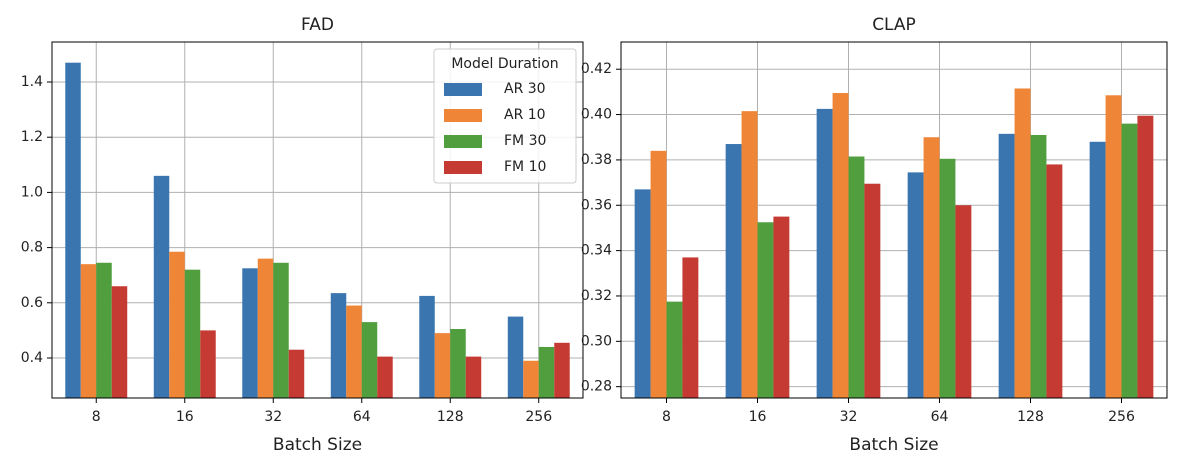 This screenshot has width=1200, height=465. What do you see at coordinates (525, 141) in the screenshot?
I see `legend-label: FM 30` at bounding box center [525, 141].